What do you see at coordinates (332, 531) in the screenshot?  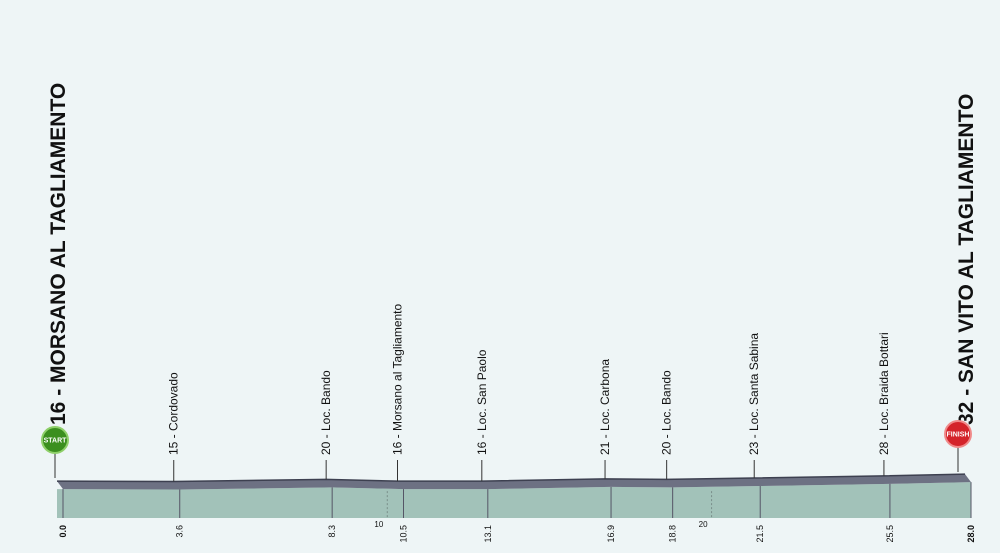 I see `x-tick-label: 8.3` at bounding box center [332, 531].